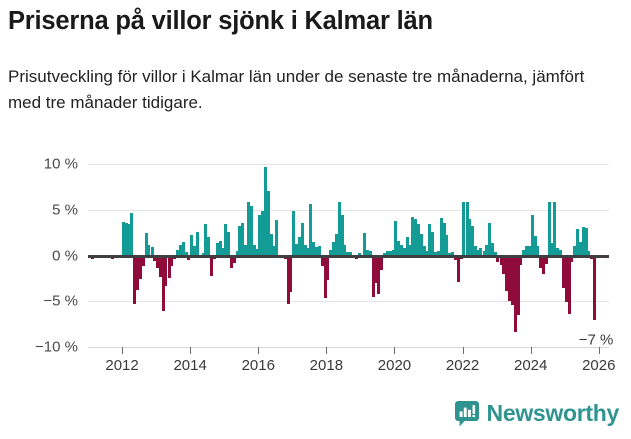  I want to click on y-tick-label: 5 %, so click(65, 210).